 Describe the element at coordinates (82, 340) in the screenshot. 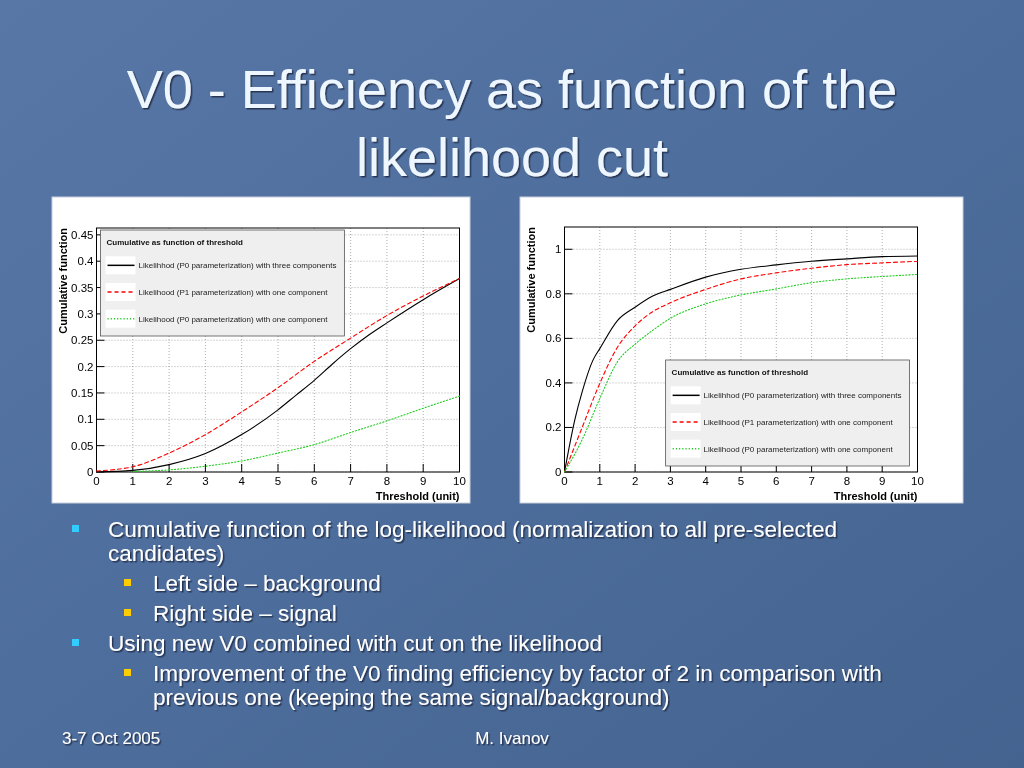

I see `y-tick-label: 0.25` at that location.